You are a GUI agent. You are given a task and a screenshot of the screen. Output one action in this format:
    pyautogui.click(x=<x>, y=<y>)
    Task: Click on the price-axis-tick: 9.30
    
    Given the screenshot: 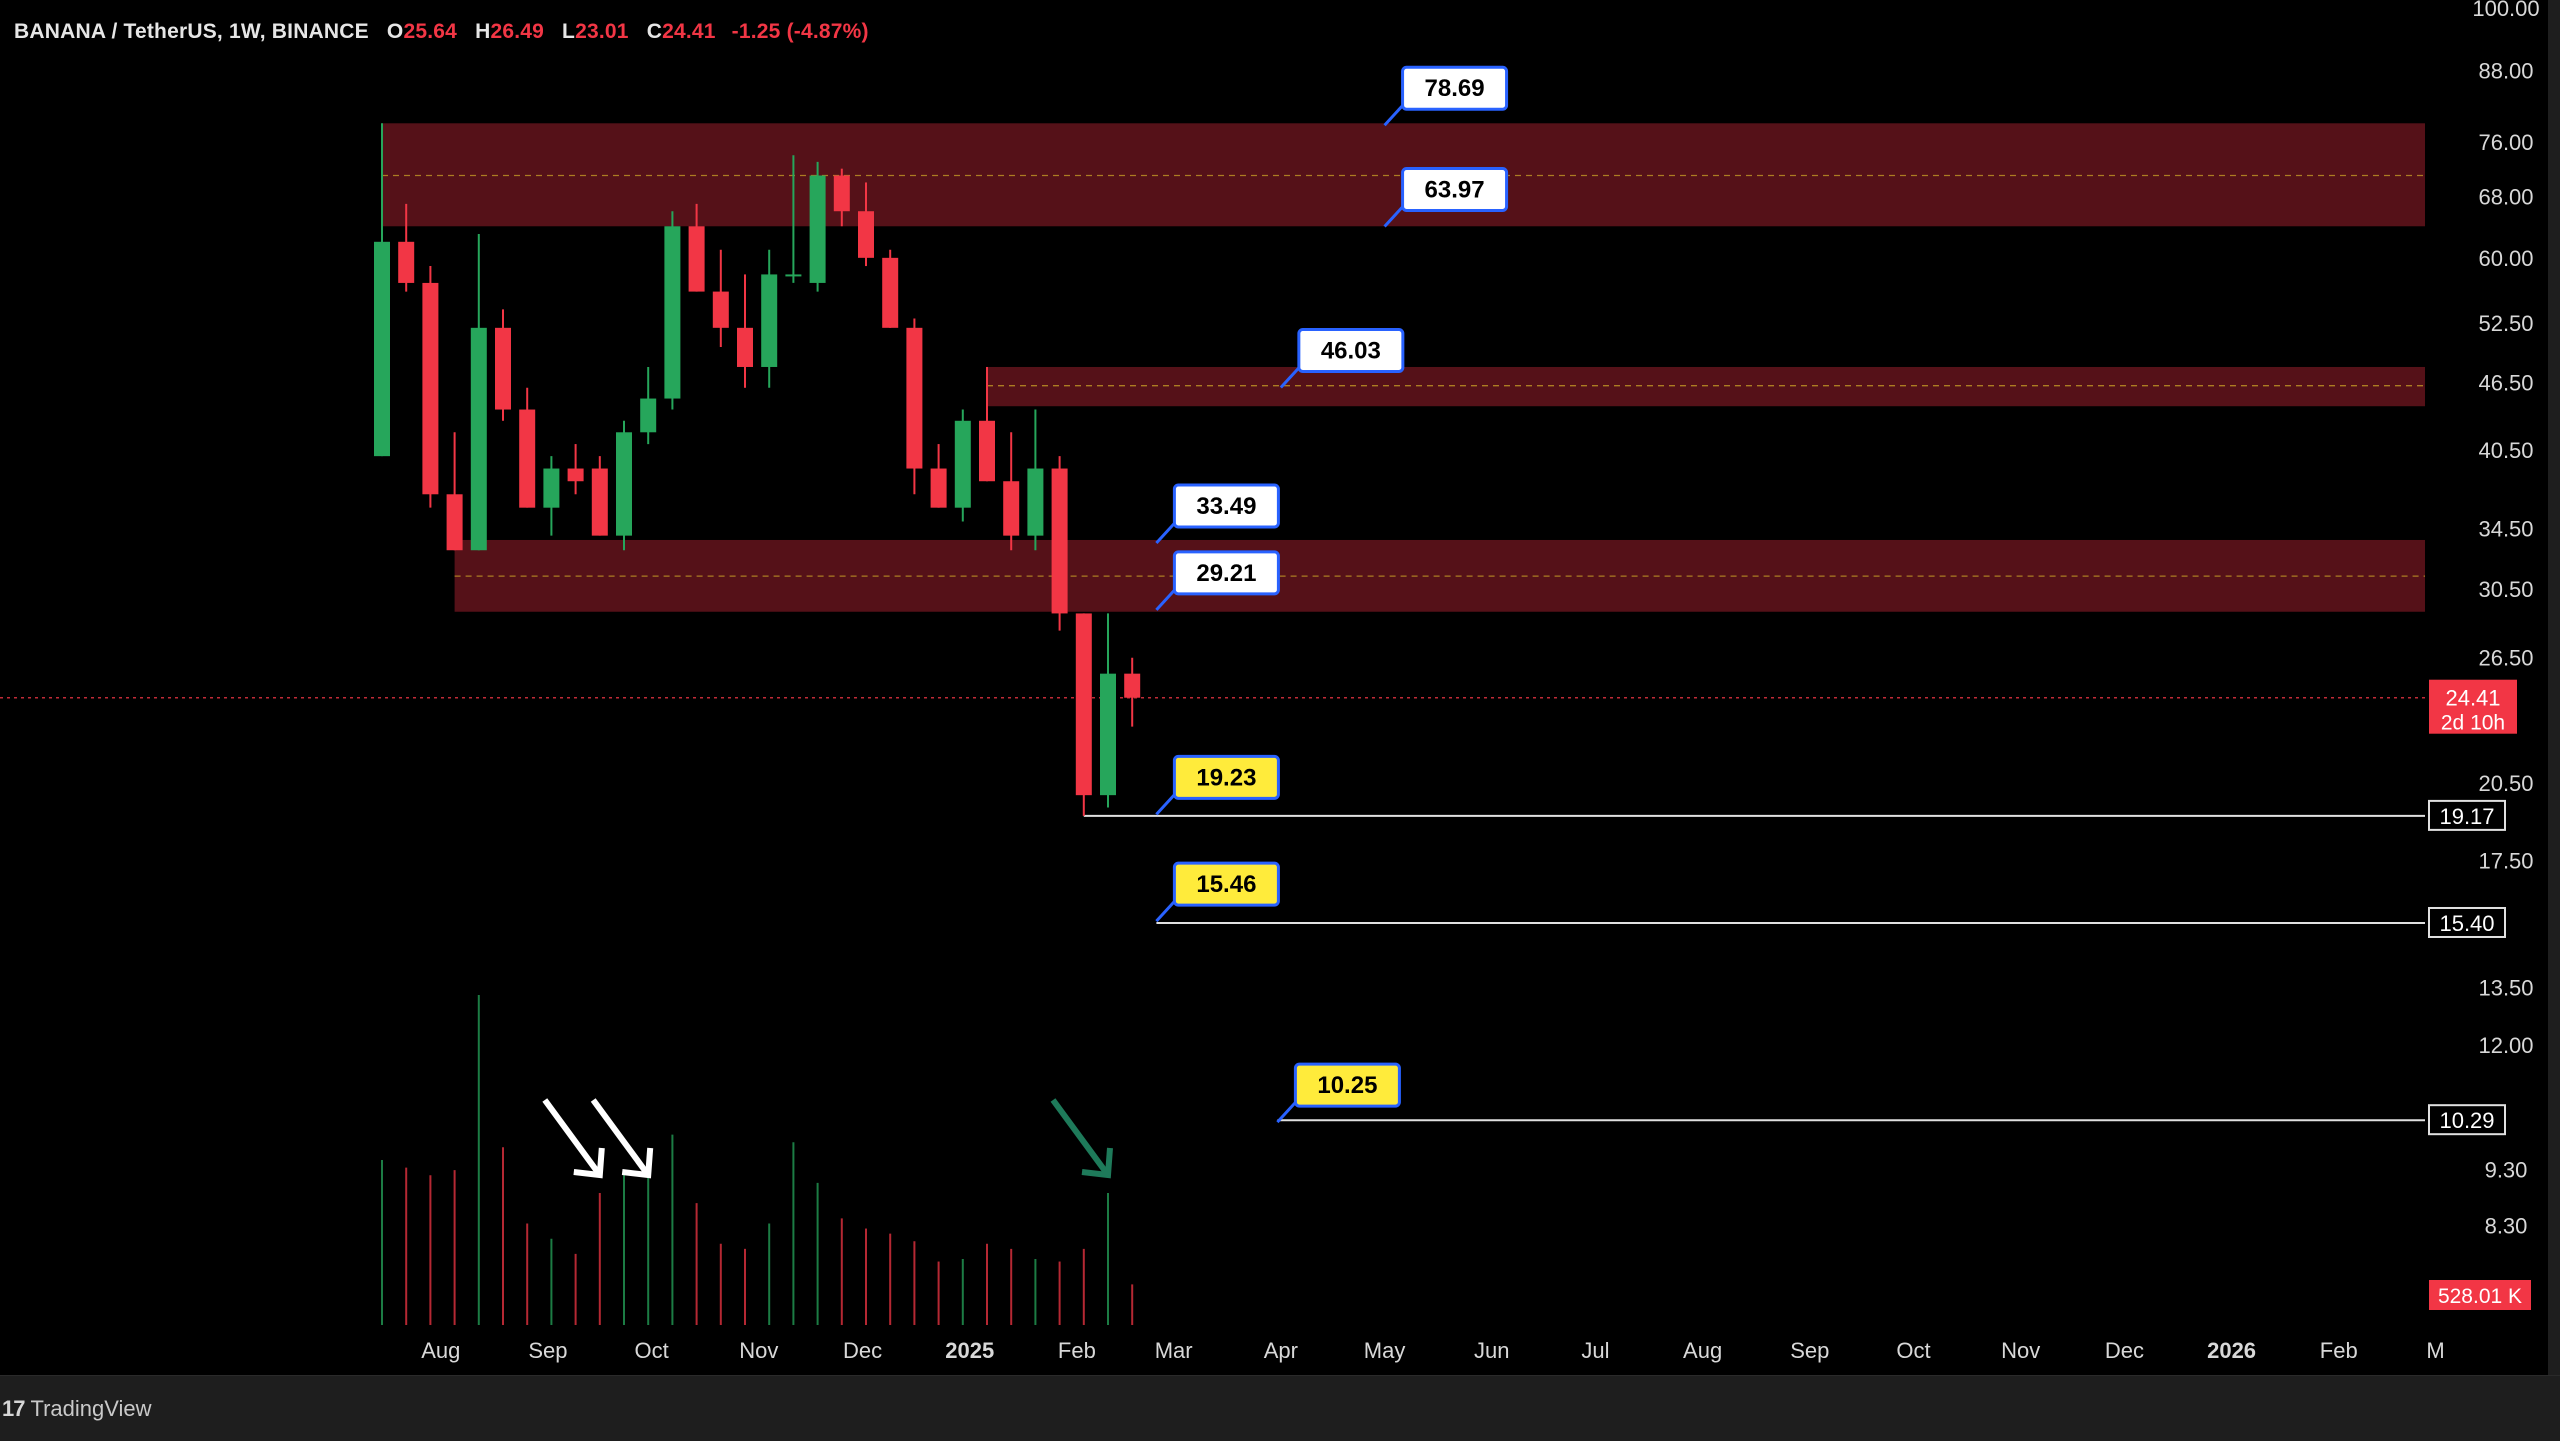 What is the action you would take?
    pyautogui.click(x=2506, y=1170)
    